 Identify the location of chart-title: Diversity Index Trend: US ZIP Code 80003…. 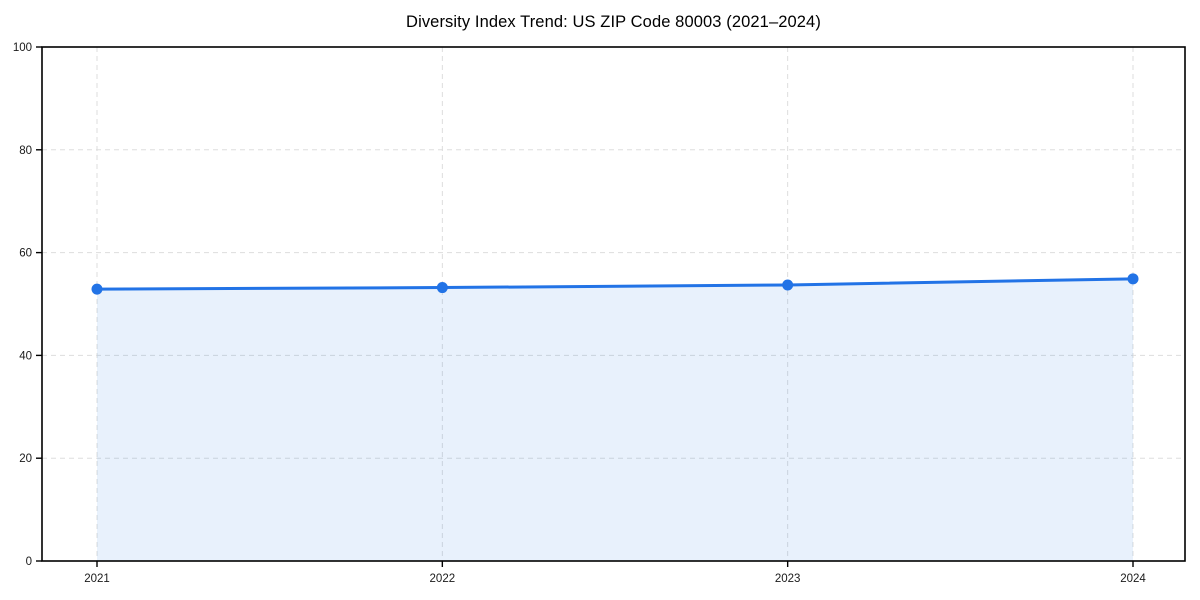
(613, 22).